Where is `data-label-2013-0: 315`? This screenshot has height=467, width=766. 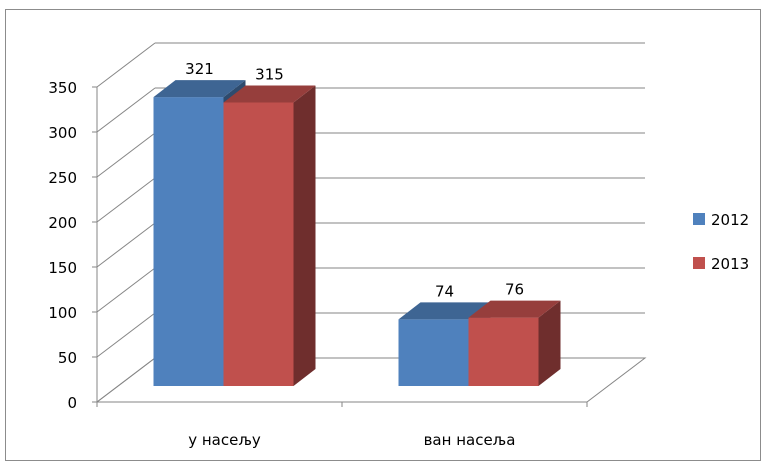
data-label-2013-0: 315 is located at coordinates (269, 75).